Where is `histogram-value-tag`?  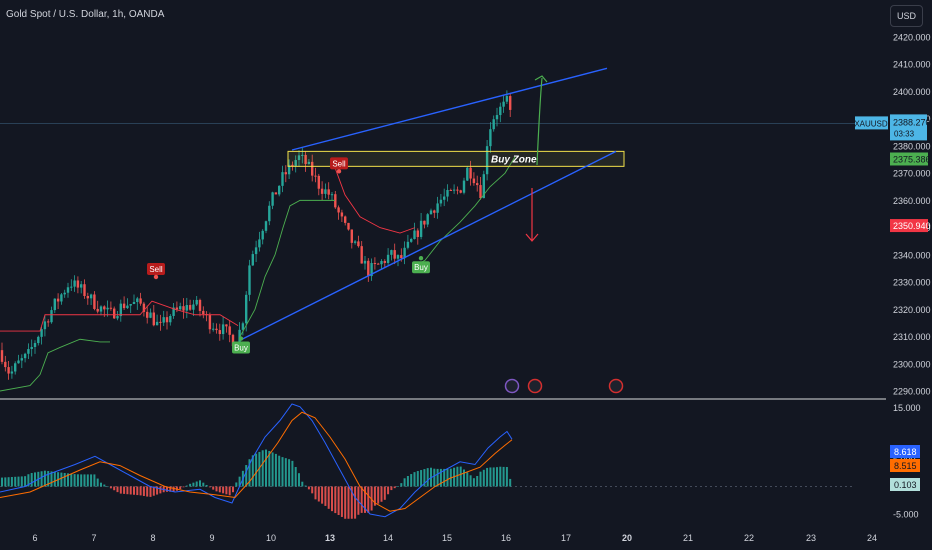 histogram-value-tag is located at coordinates (905, 484).